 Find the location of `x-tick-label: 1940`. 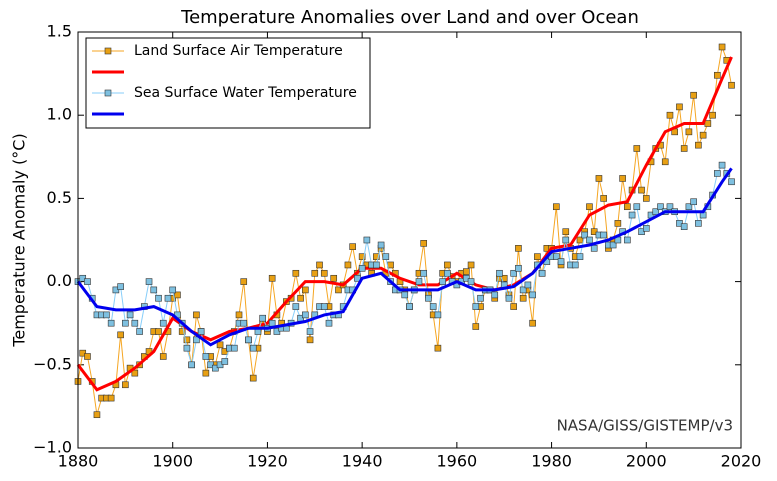

x-tick-label: 1940 is located at coordinates (362, 461).